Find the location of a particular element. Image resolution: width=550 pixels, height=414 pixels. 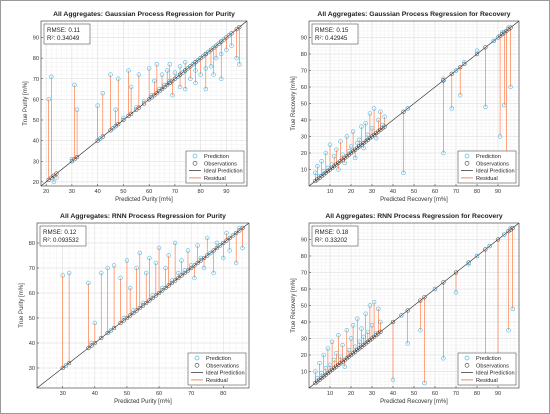

y-tick-label: 70 is located at coordinates (36, 80).